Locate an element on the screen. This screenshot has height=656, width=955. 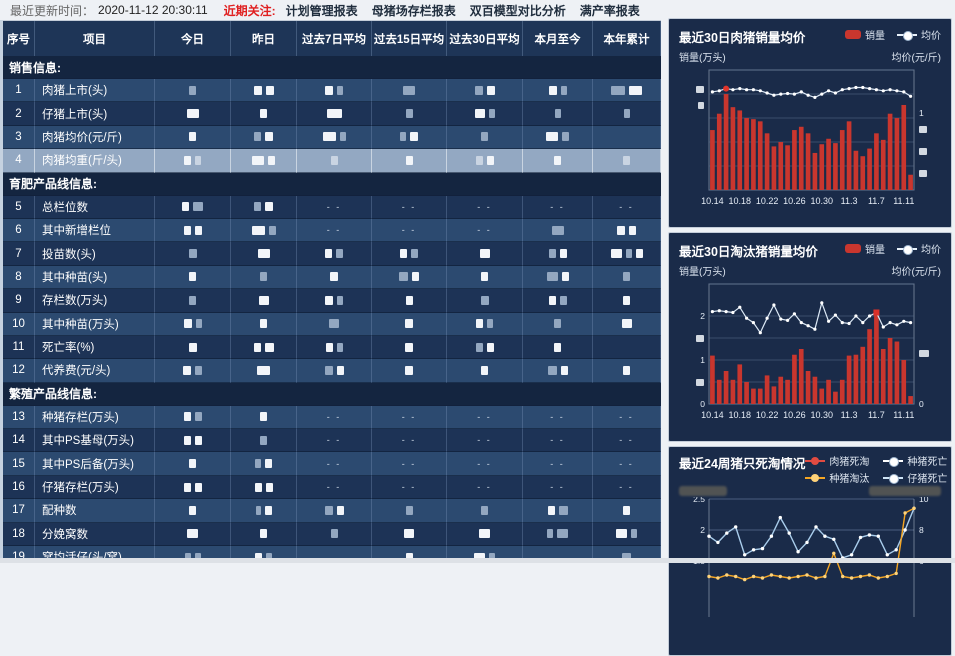
legend-item-1: 肉猪死淘 is located at coordinates (837, 460).